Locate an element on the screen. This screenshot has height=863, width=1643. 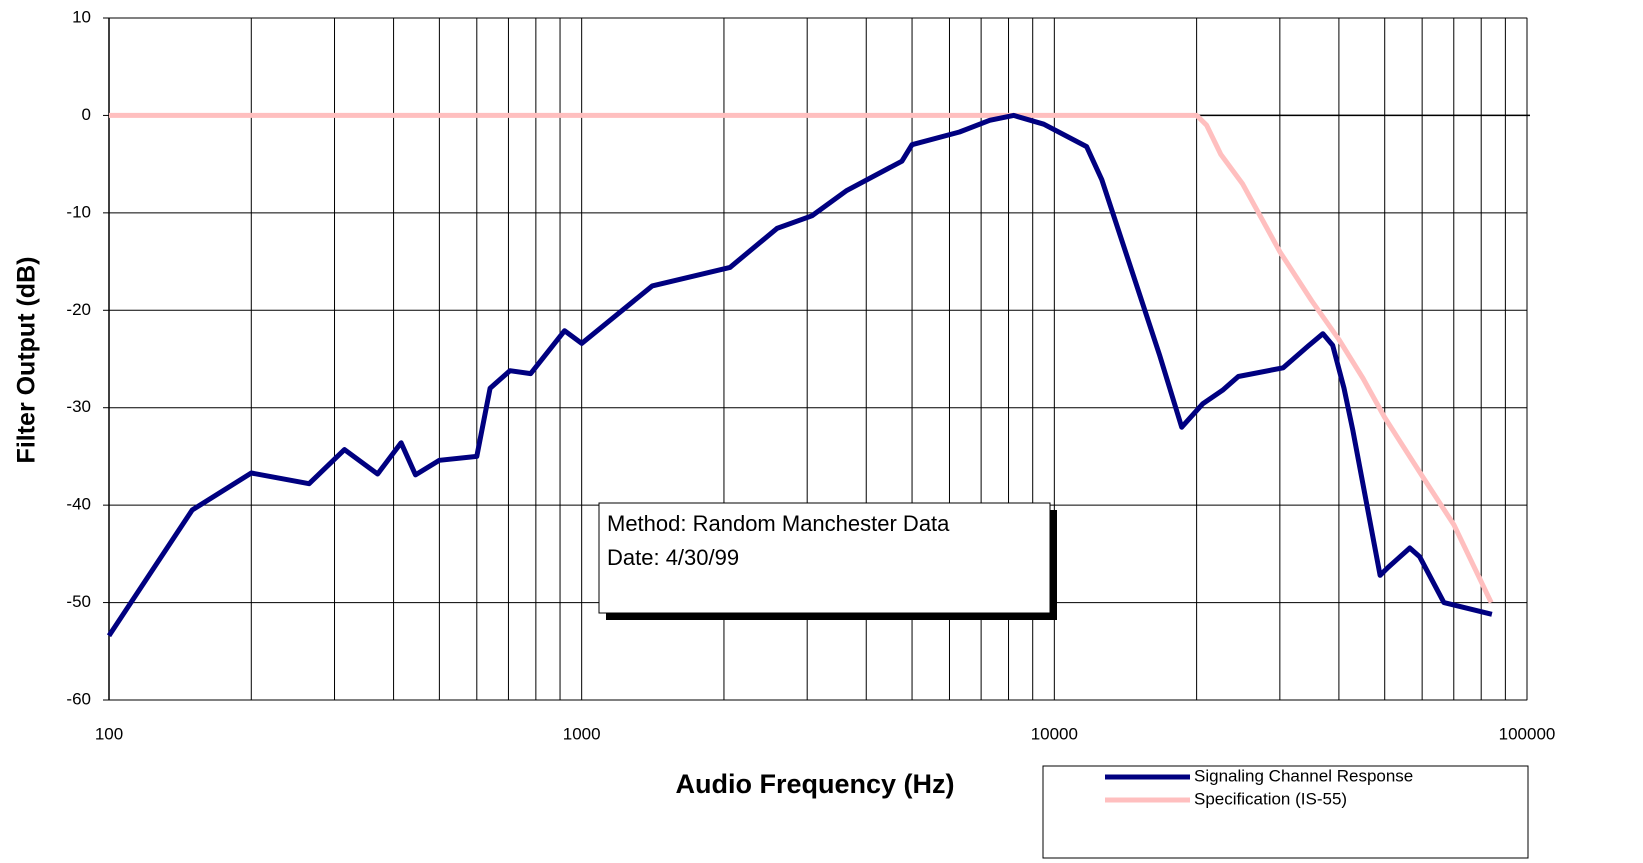
y-axis-title: Filter Output (dB) is located at coordinates (27, 360).